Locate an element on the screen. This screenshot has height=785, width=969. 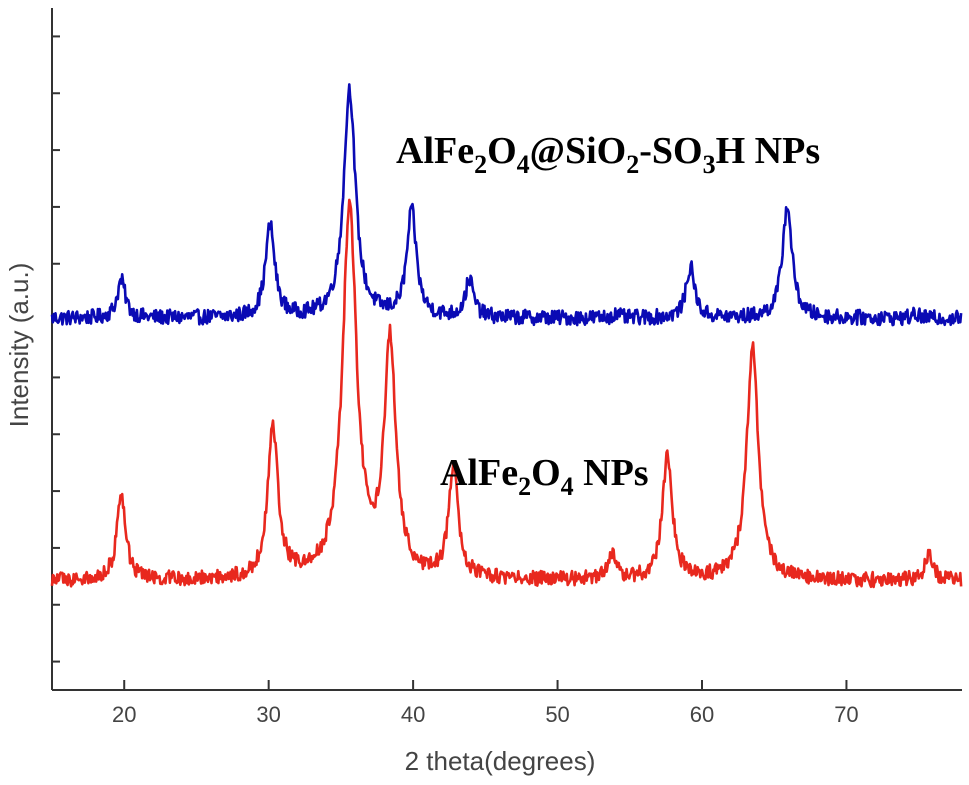
series-label-top: AlFe2O4@SiO2-SO3H NPs is located at coordinates (608, 154).